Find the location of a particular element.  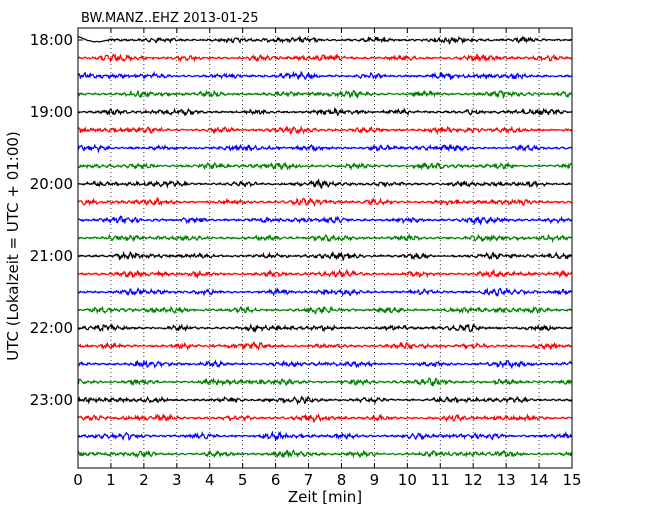

x-tick-label-7: 7 is located at coordinates (309, 480).